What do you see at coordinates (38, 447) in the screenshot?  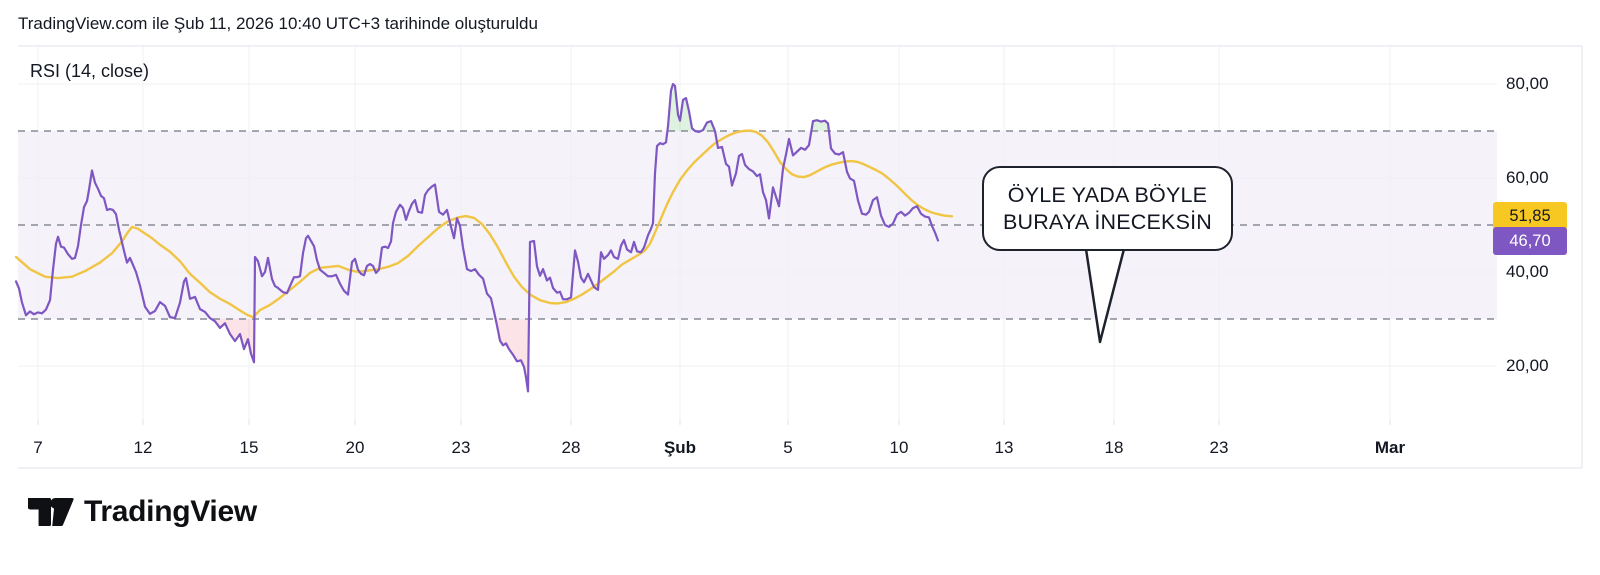 I see `time-axis-label-7: 7` at bounding box center [38, 447].